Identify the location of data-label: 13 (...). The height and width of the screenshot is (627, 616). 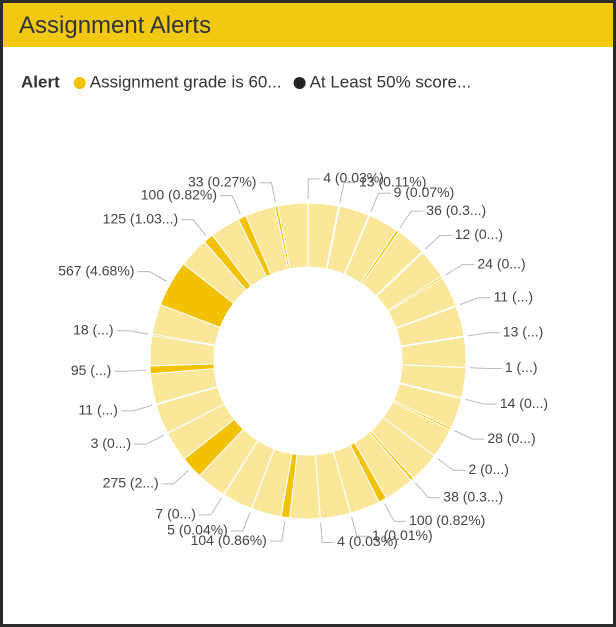
(523, 331).